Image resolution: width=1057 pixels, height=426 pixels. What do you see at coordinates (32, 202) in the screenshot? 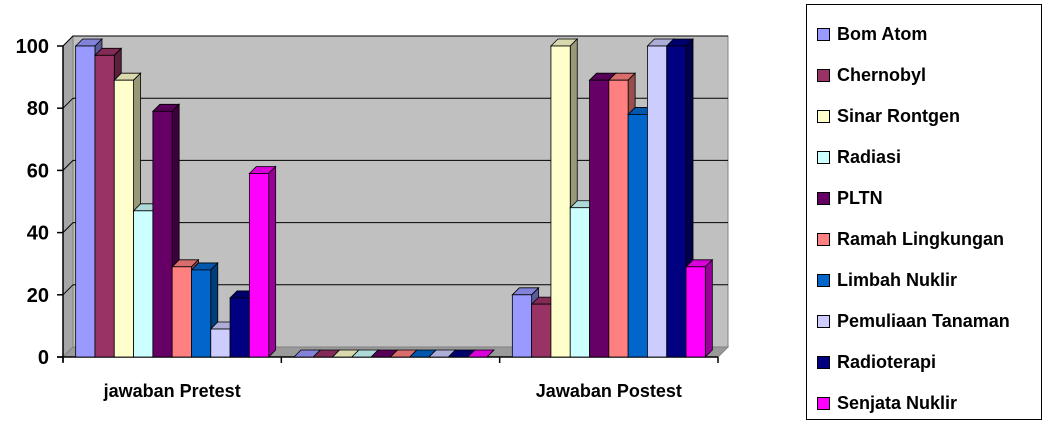
I see `y-tick-labels: 0 20 40 60 80 100` at bounding box center [32, 202].